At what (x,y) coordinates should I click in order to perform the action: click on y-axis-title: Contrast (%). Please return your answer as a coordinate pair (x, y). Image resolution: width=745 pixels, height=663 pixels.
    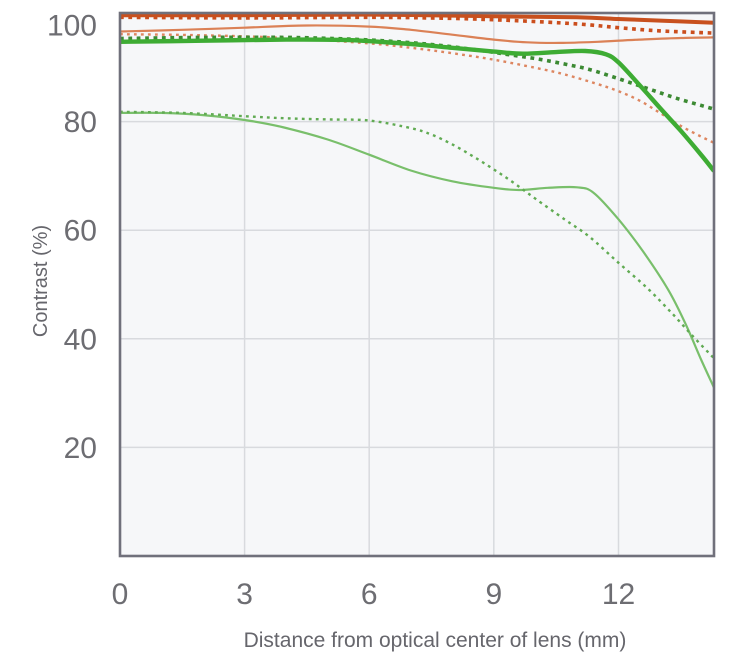
    Looking at the image, I should click on (41, 281).